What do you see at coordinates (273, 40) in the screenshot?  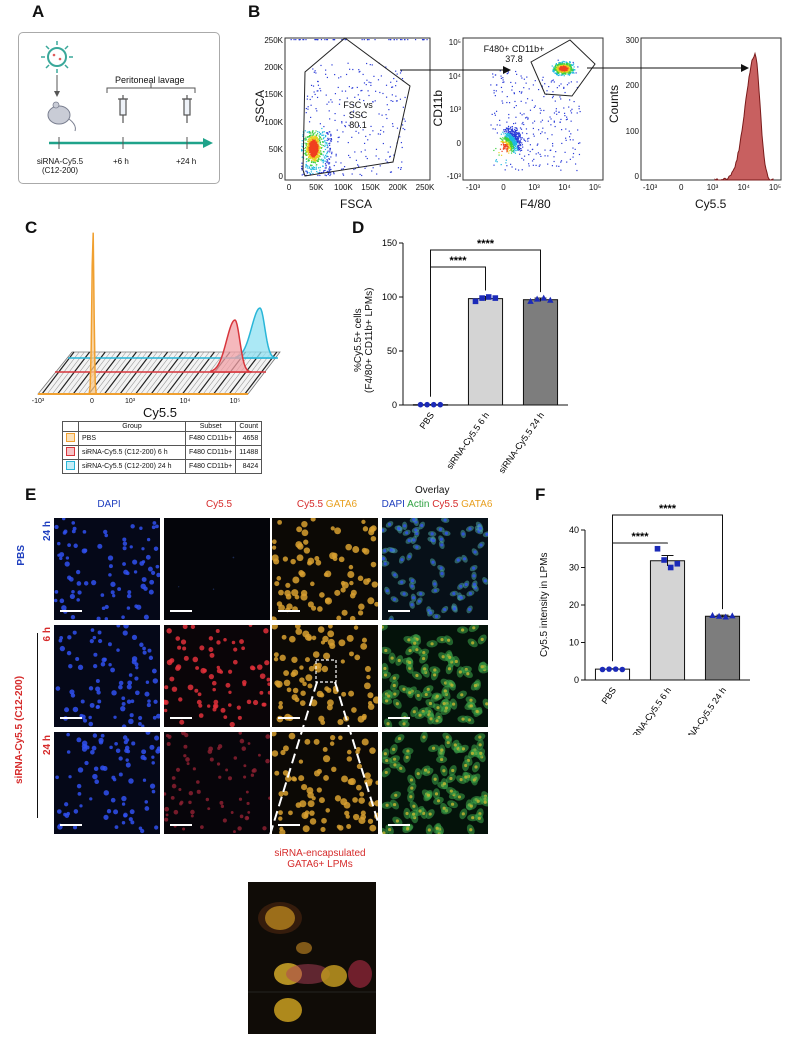 I see `ssca-tick-label: 250K` at bounding box center [273, 40].